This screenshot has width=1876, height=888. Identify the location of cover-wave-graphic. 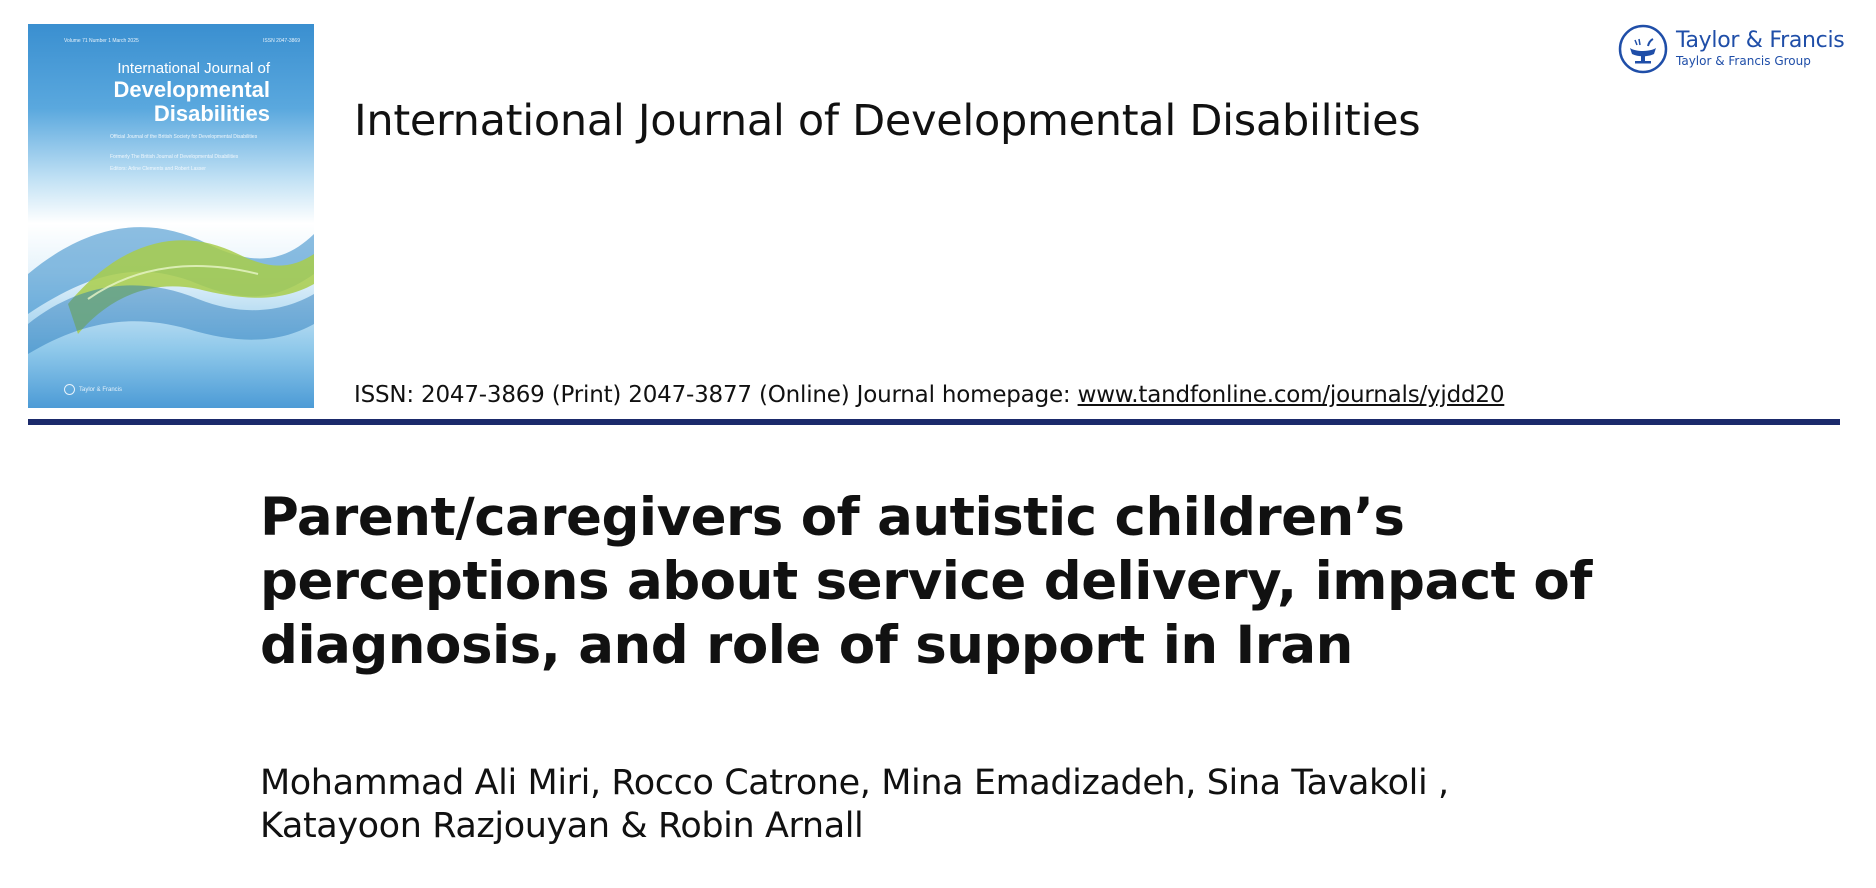
(171, 290).